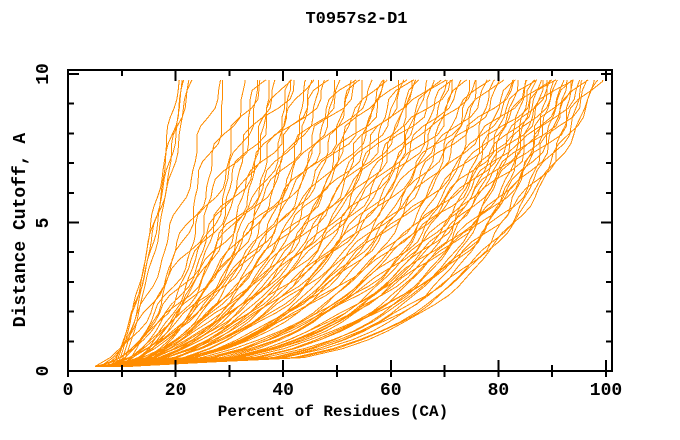 The width and height of the screenshot is (680, 440). What do you see at coordinates (44, 74) in the screenshot?
I see `y-tick-label: 10` at bounding box center [44, 74].